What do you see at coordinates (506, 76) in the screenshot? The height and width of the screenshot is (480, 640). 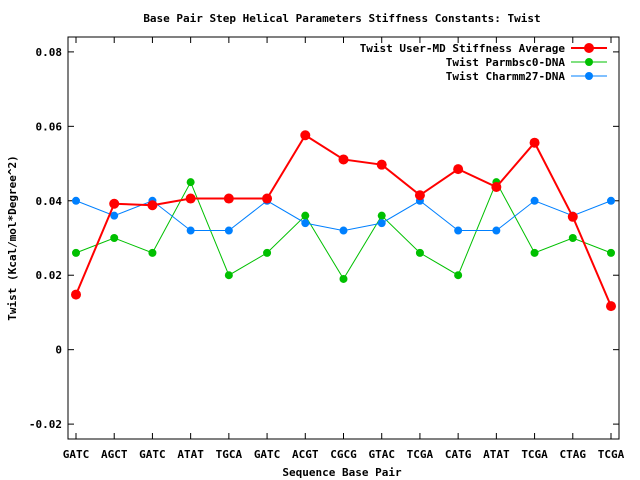 I see `legend-label: Twist Charmm27-DNA` at bounding box center [506, 76].